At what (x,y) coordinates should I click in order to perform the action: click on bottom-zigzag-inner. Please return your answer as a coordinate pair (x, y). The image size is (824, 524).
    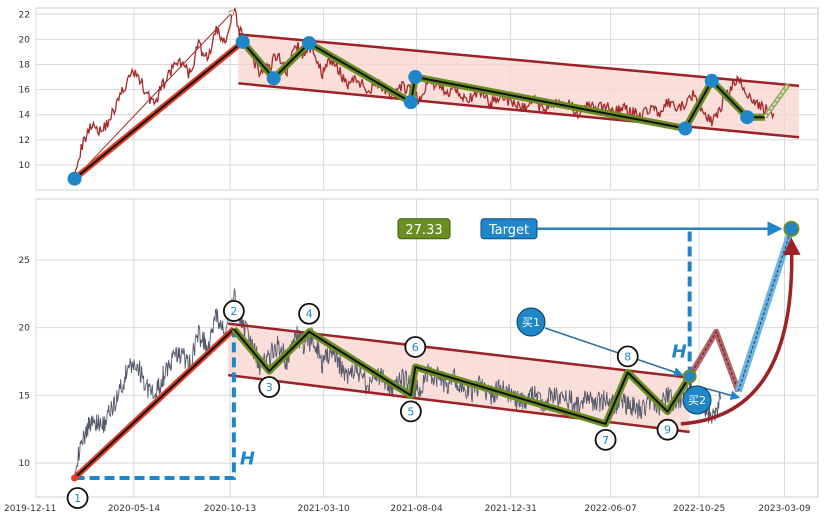
    Looking at the image, I should click on (462, 376).